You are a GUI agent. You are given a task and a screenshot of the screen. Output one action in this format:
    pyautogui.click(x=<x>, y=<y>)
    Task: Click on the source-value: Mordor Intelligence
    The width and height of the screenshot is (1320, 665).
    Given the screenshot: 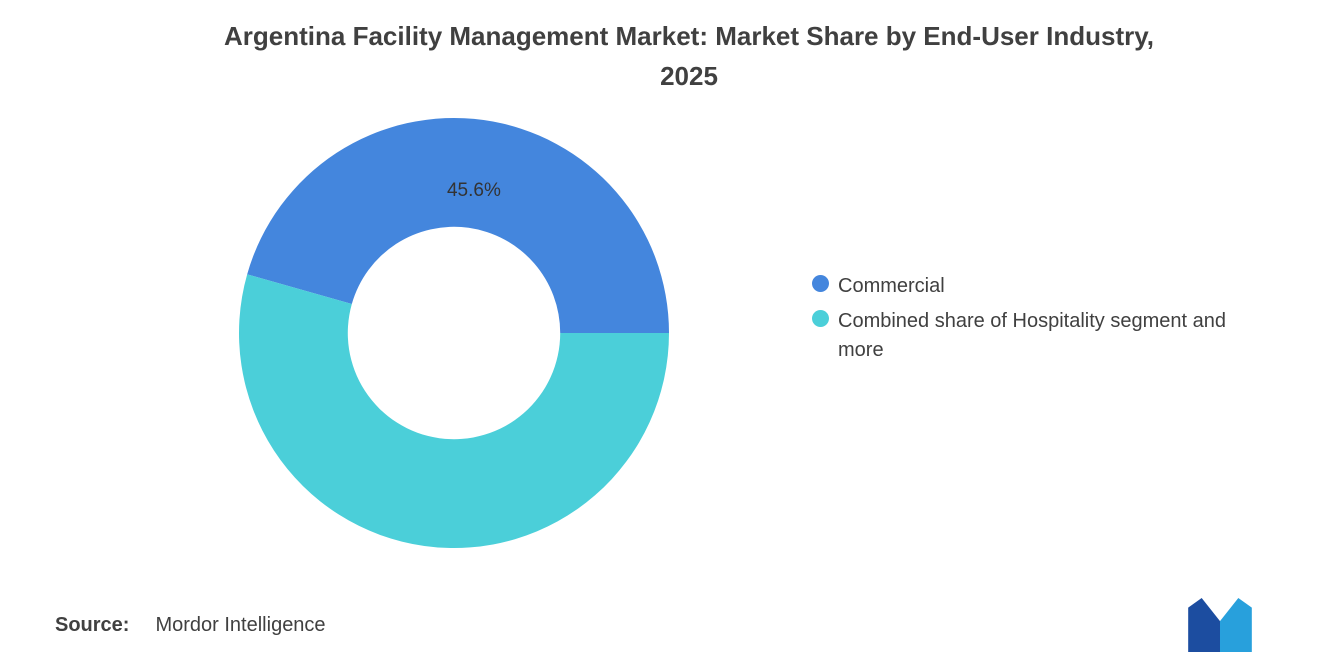 What is the action you would take?
    pyautogui.click(x=240, y=625)
    